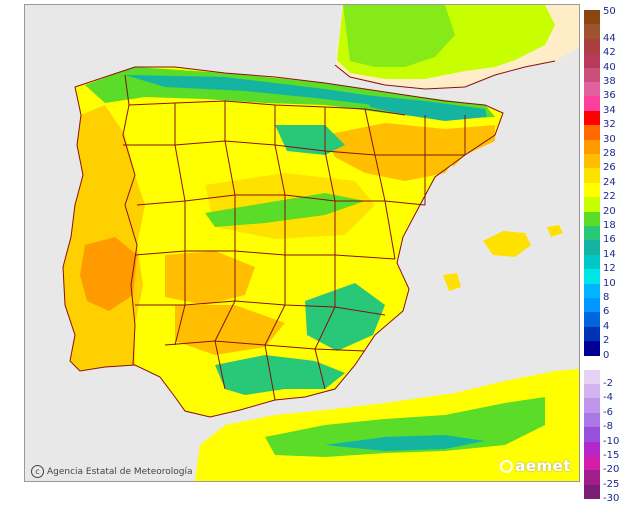 The width and height of the screenshot is (630, 505). I want to click on legend-label: -4, so click(608, 398).